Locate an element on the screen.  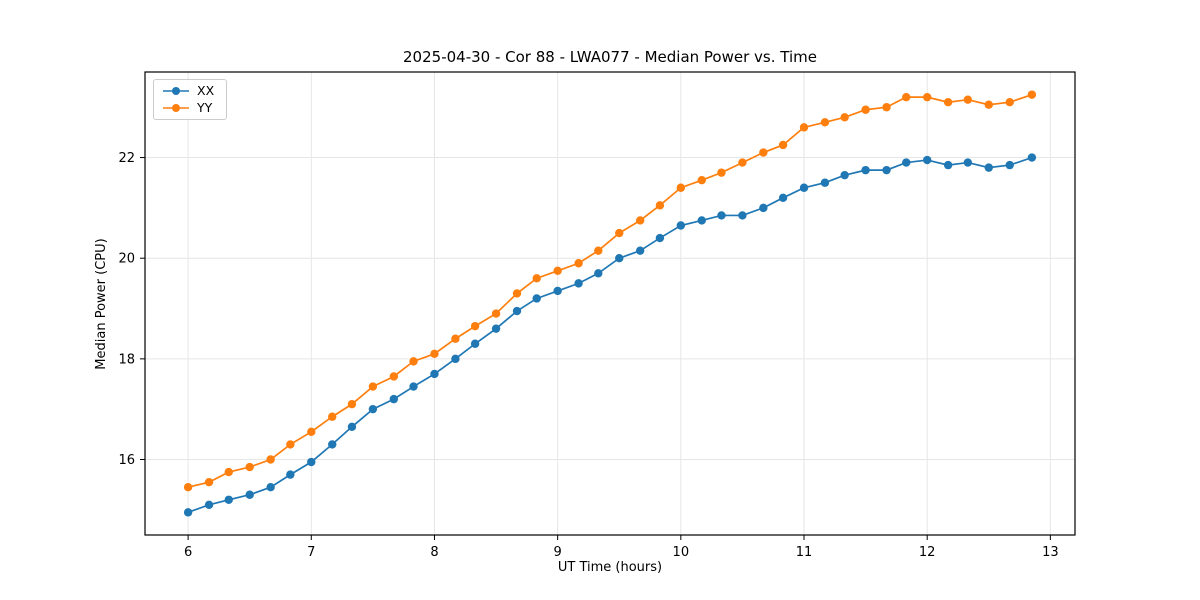
x-tick-label: 6 is located at coordinates (188, 552).